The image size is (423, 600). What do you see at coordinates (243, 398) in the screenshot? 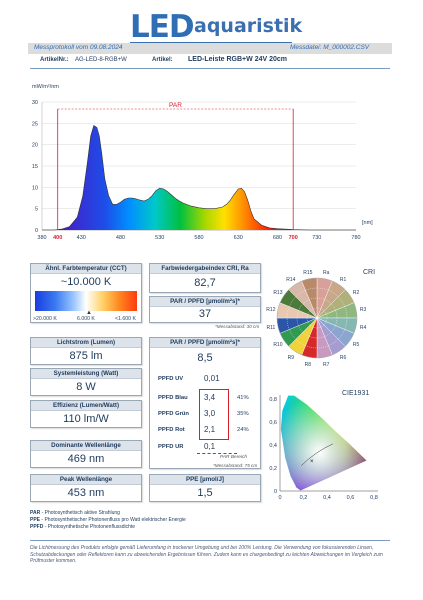
I see `ppfd-blau-pct: 41%` at bounding box center [243, 398].